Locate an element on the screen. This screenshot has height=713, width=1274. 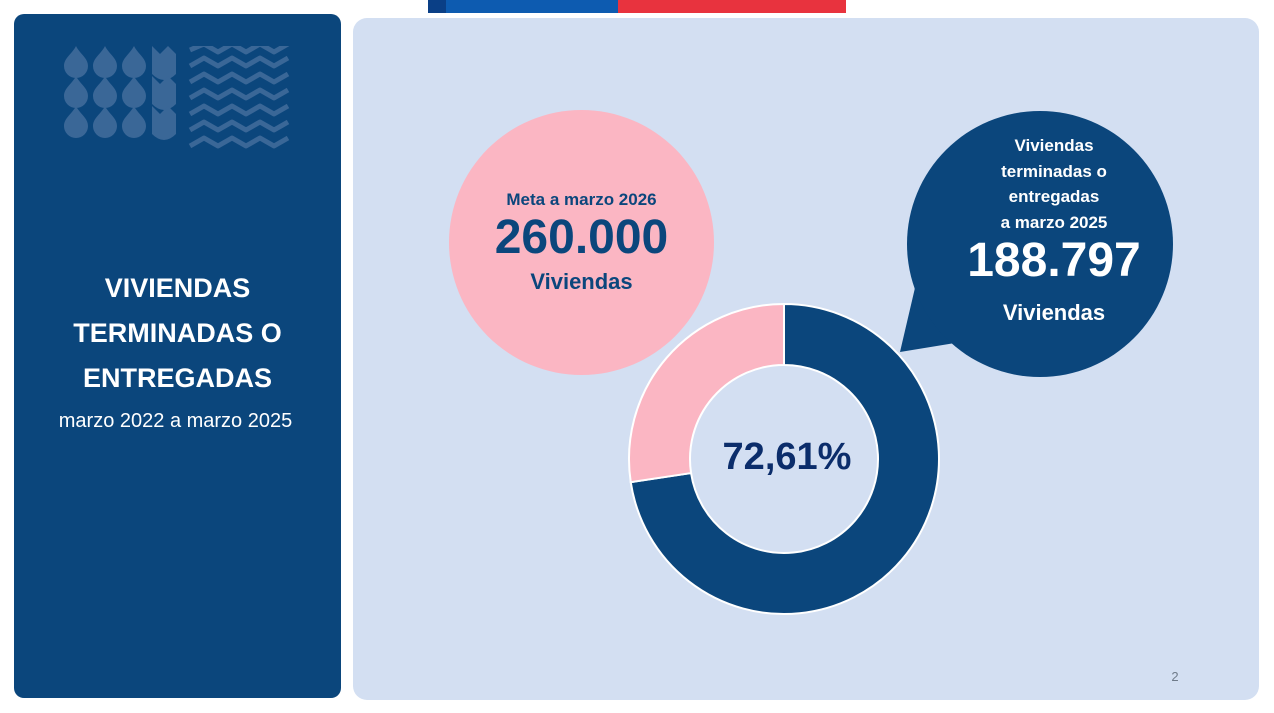
delivered-value: 188.797 is located at coordinates (1054, 260).